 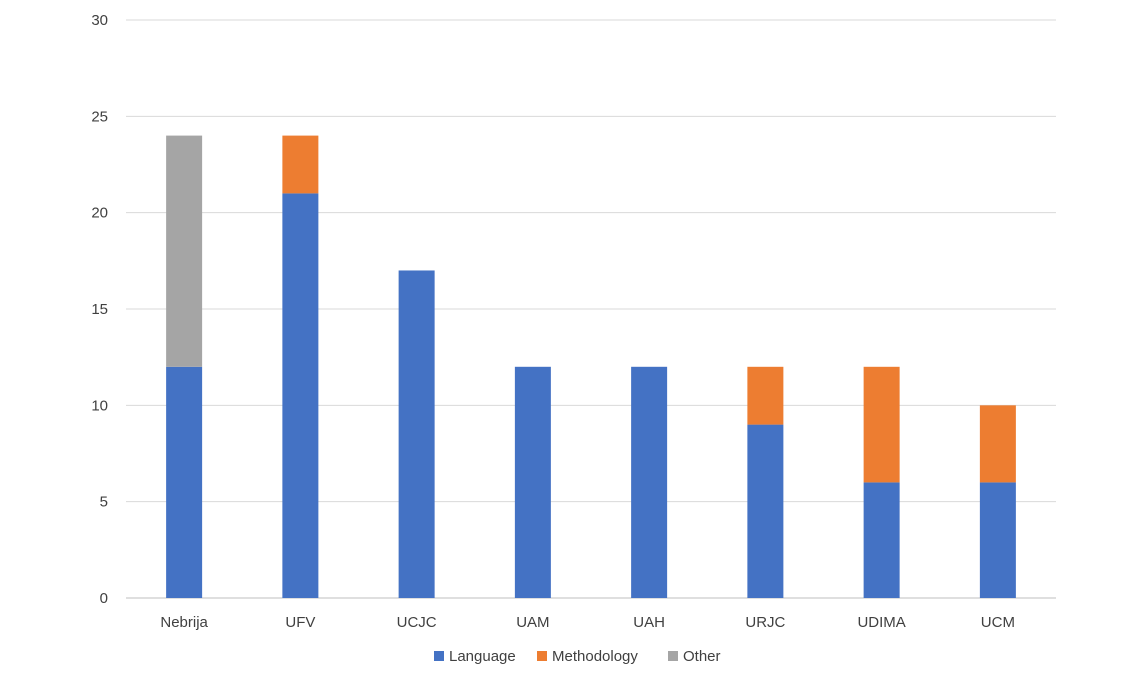 What do you see at coordinates (595, 656) in the screenshot?
I see `legend-label: Methodology` at bounding box center [595, 656].